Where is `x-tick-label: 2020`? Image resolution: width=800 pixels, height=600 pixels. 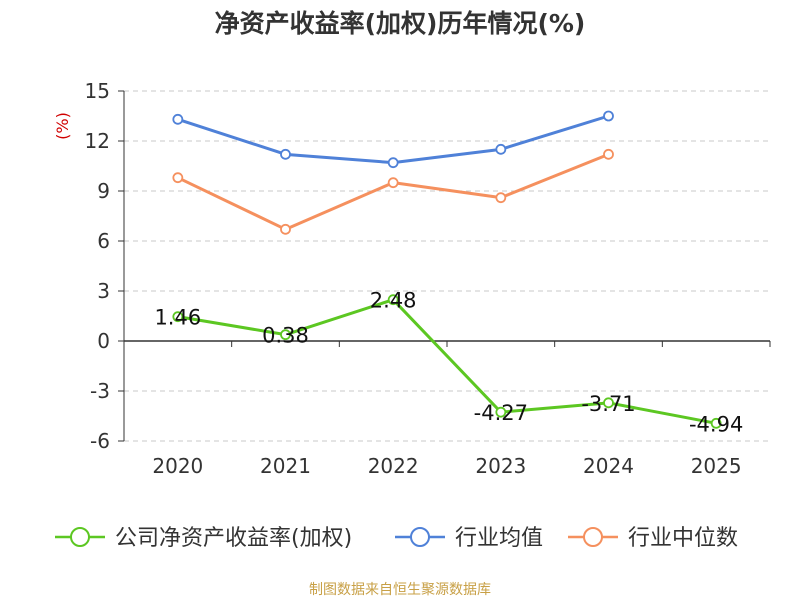 x-tick-label: 2020 is located at coordinates (177, 466).